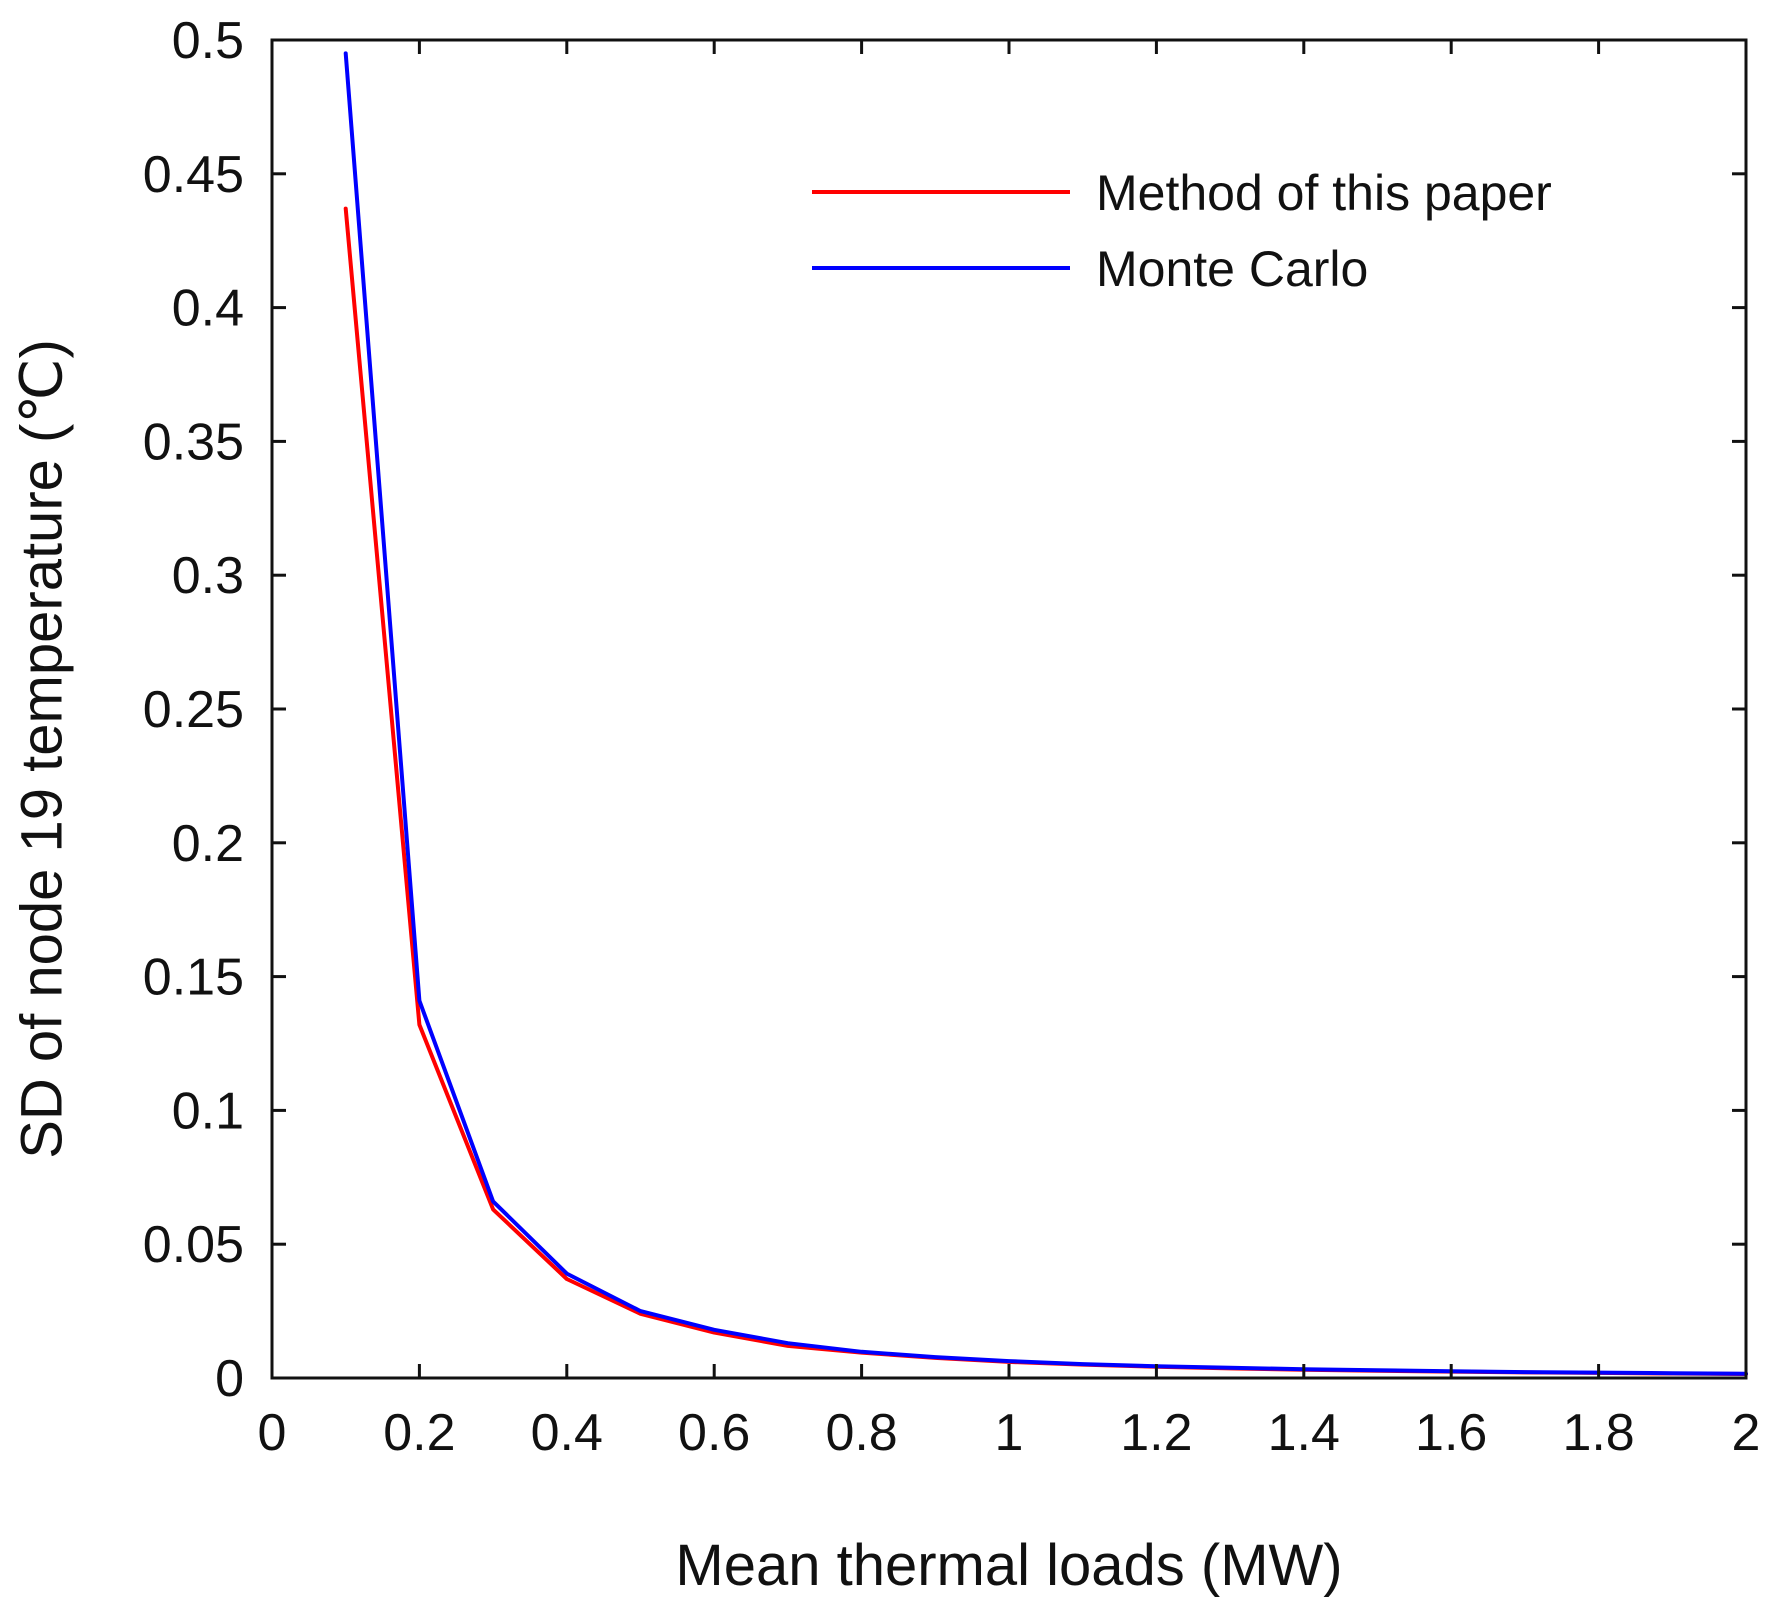 Image resolution: width=1774 pixels, height=1607 pixels. I want to click on y-tick-label: 0.45, so click(193, 175).